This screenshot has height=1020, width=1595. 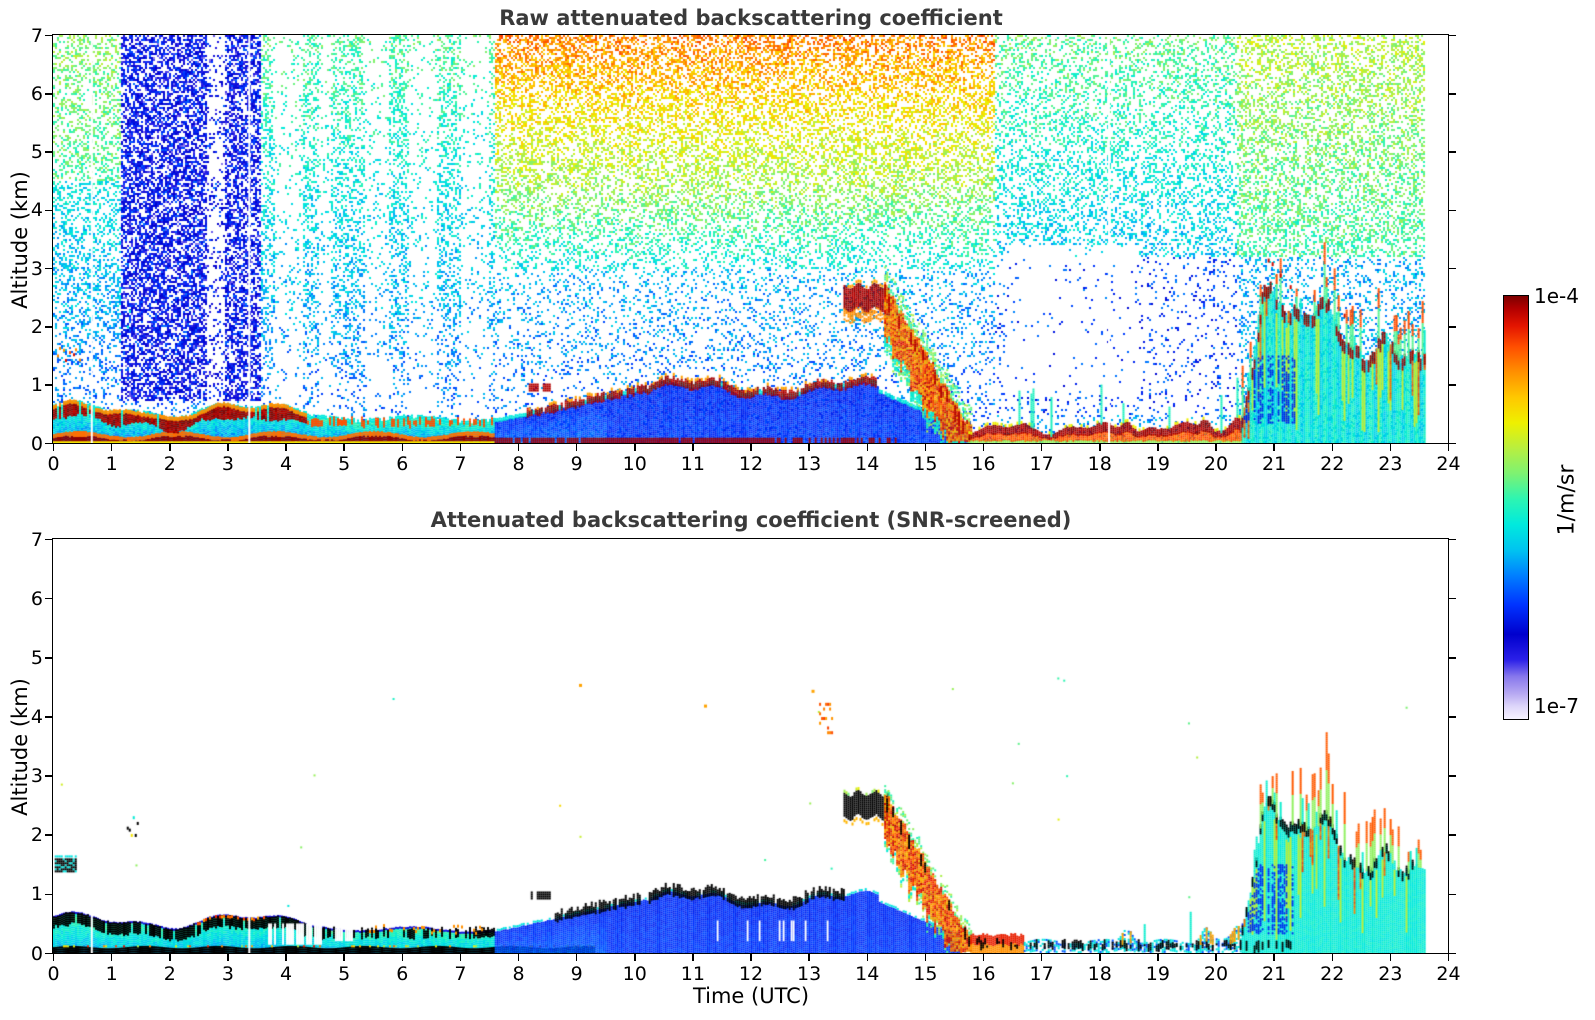 What do you see at coordinates (1556, 296) in the screenshot?
I see `colorbar-max-label: 1e-4` at bounding box center [1556, 296].